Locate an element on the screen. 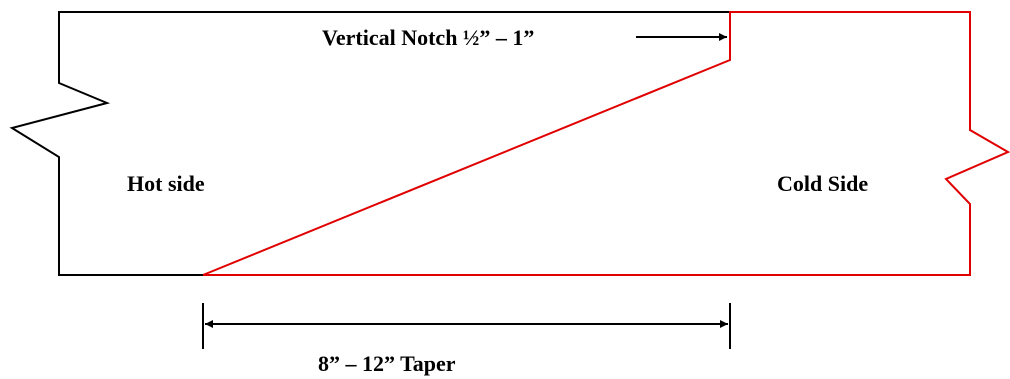 The height and width of the screenshot is (379, 1010). vertical-notch-label: Vertical Notch ½” – 1” is located at coordinates (428, 37).